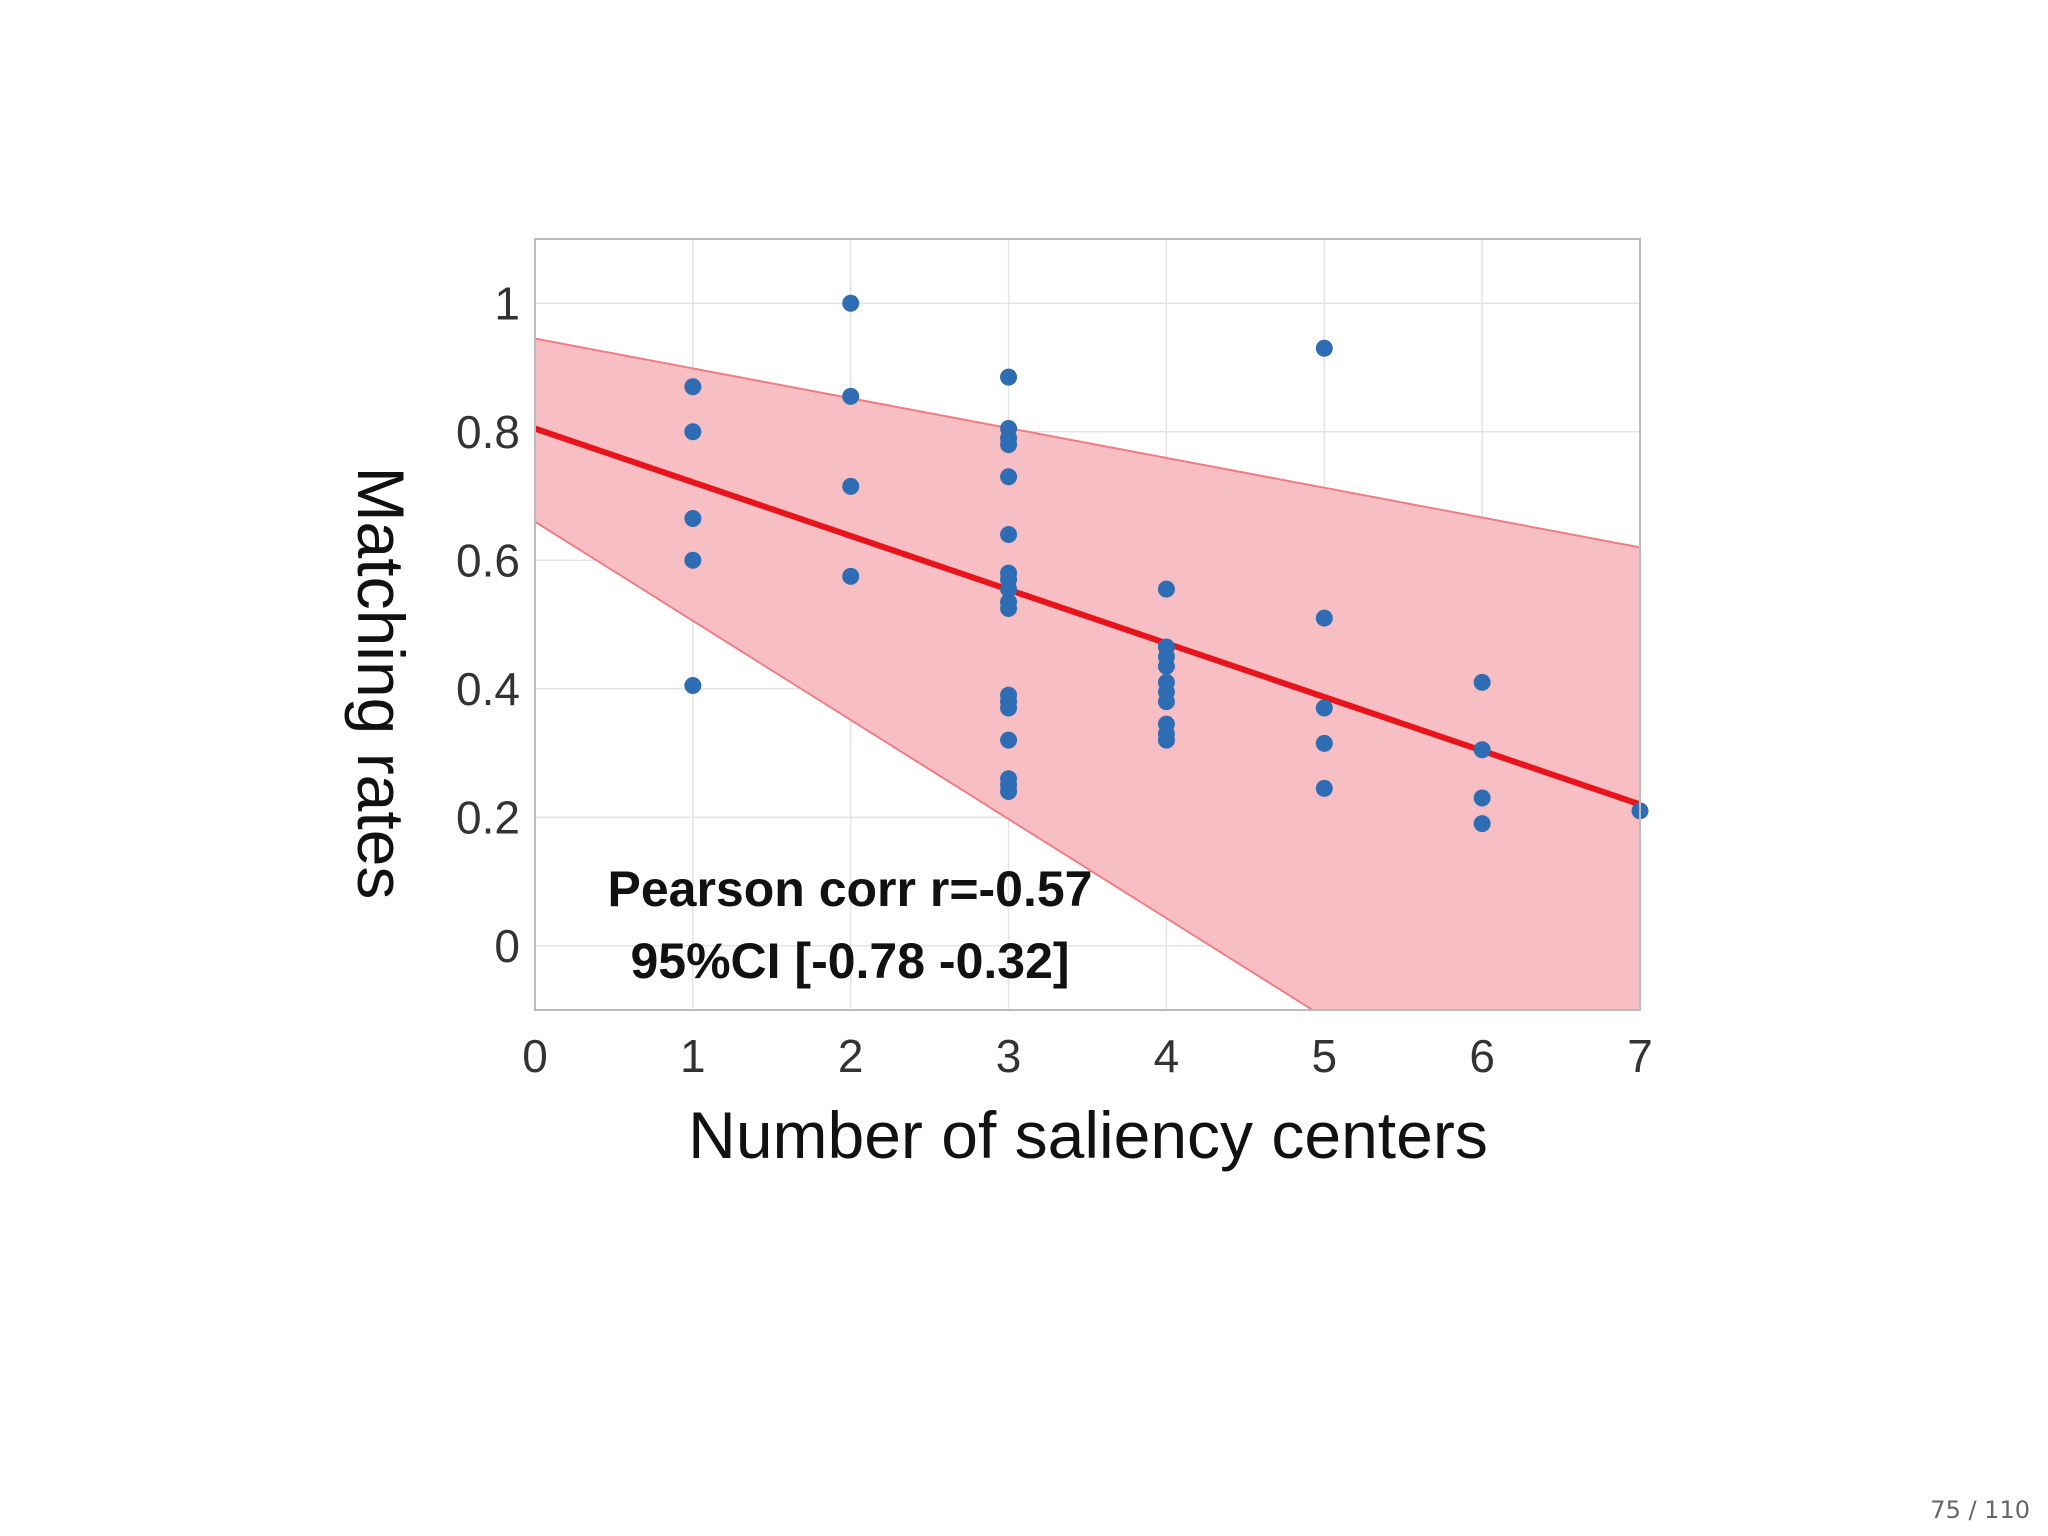 The height and width of the screenshot is (1536, 2048). I want to click on x-axis-ticks: 0 1 2 3 4 5 6 7, so click(1087, 1056).